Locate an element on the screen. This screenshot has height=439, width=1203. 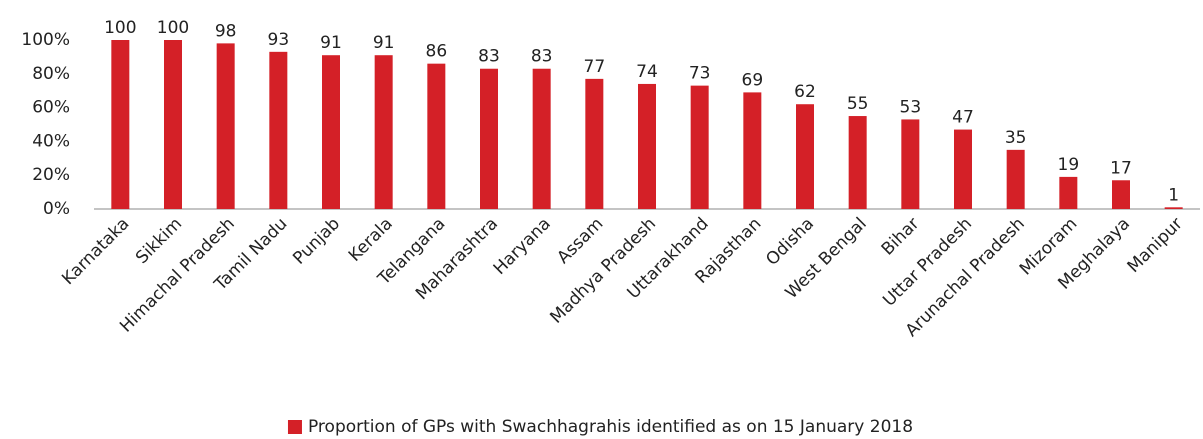
data-label: 77 is located at coordinates (595, 67).